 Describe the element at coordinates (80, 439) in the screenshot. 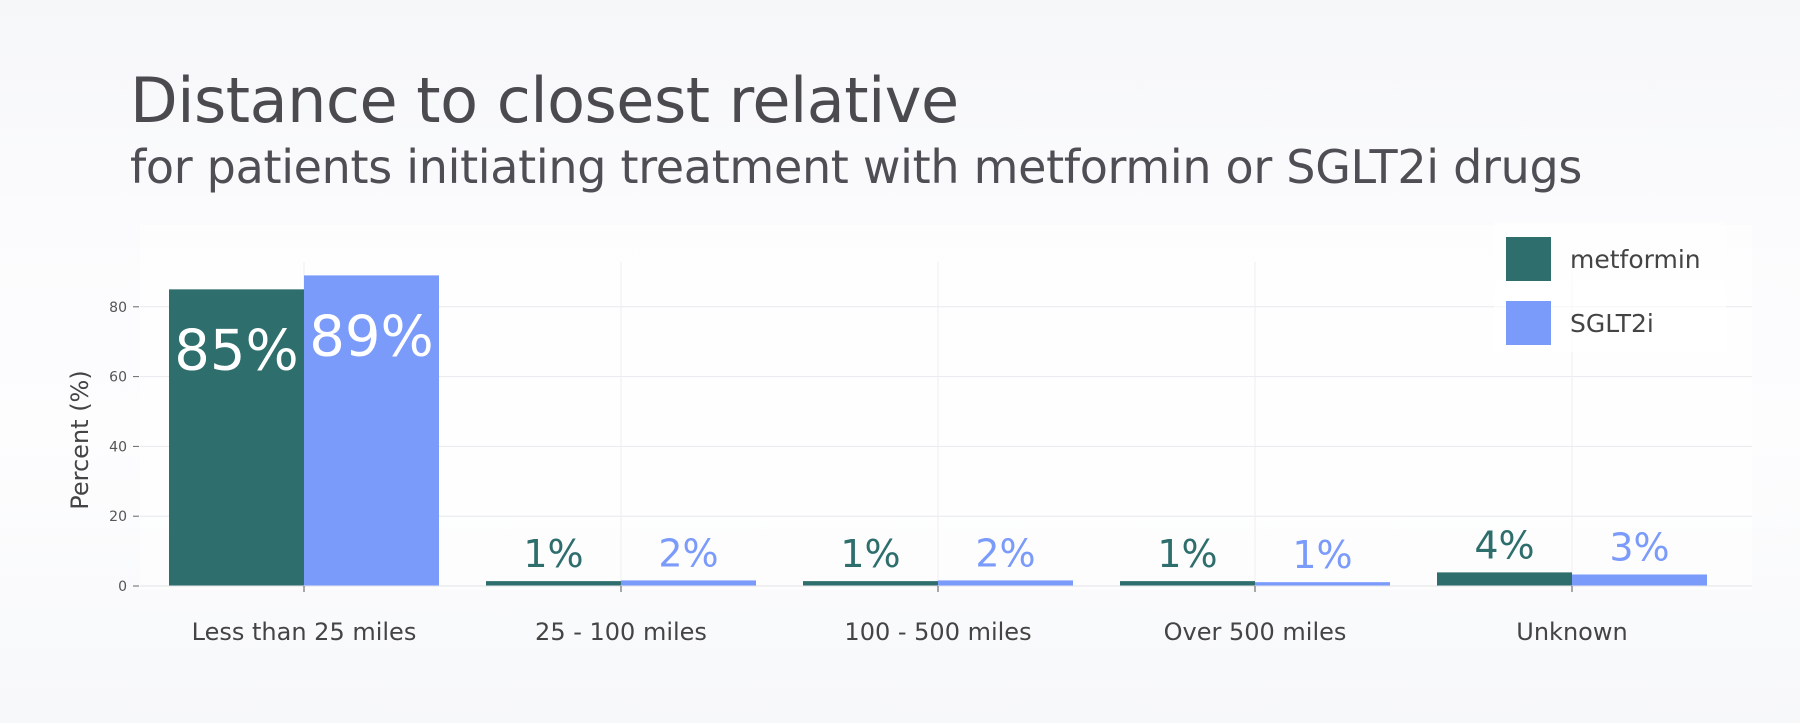

I see `y-axis-label: Percent (%)` at that location.